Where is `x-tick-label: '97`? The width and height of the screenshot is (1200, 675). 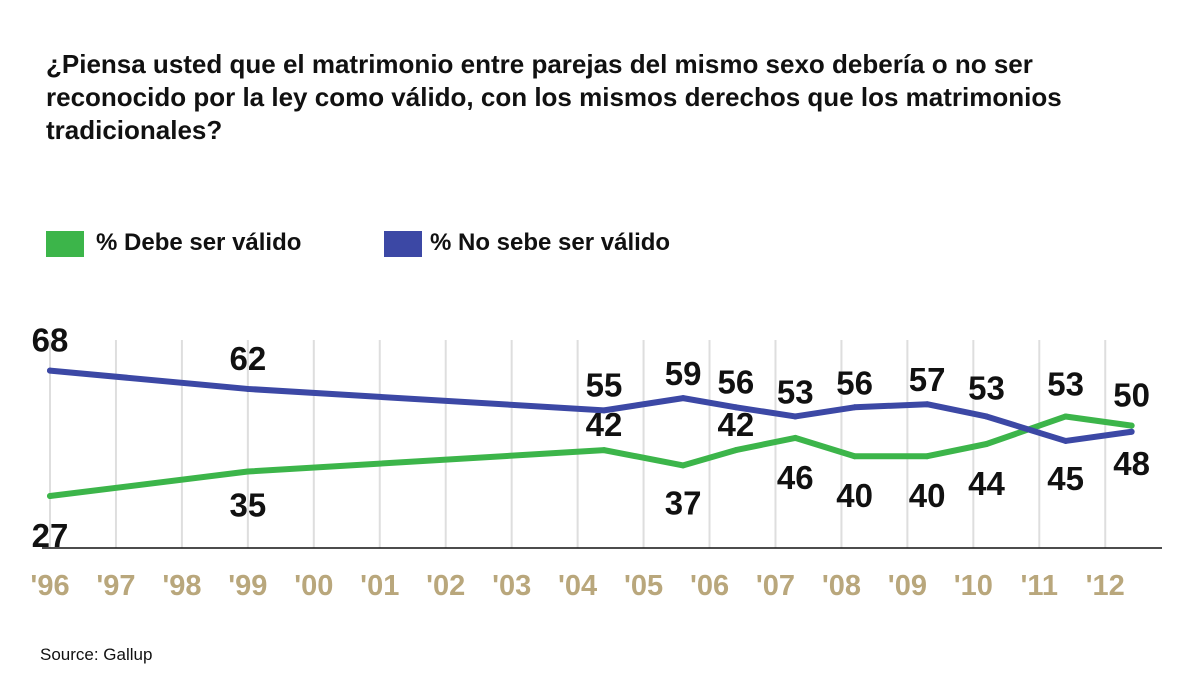
x-tick-label: '97 is located at coordinates (115, 586).